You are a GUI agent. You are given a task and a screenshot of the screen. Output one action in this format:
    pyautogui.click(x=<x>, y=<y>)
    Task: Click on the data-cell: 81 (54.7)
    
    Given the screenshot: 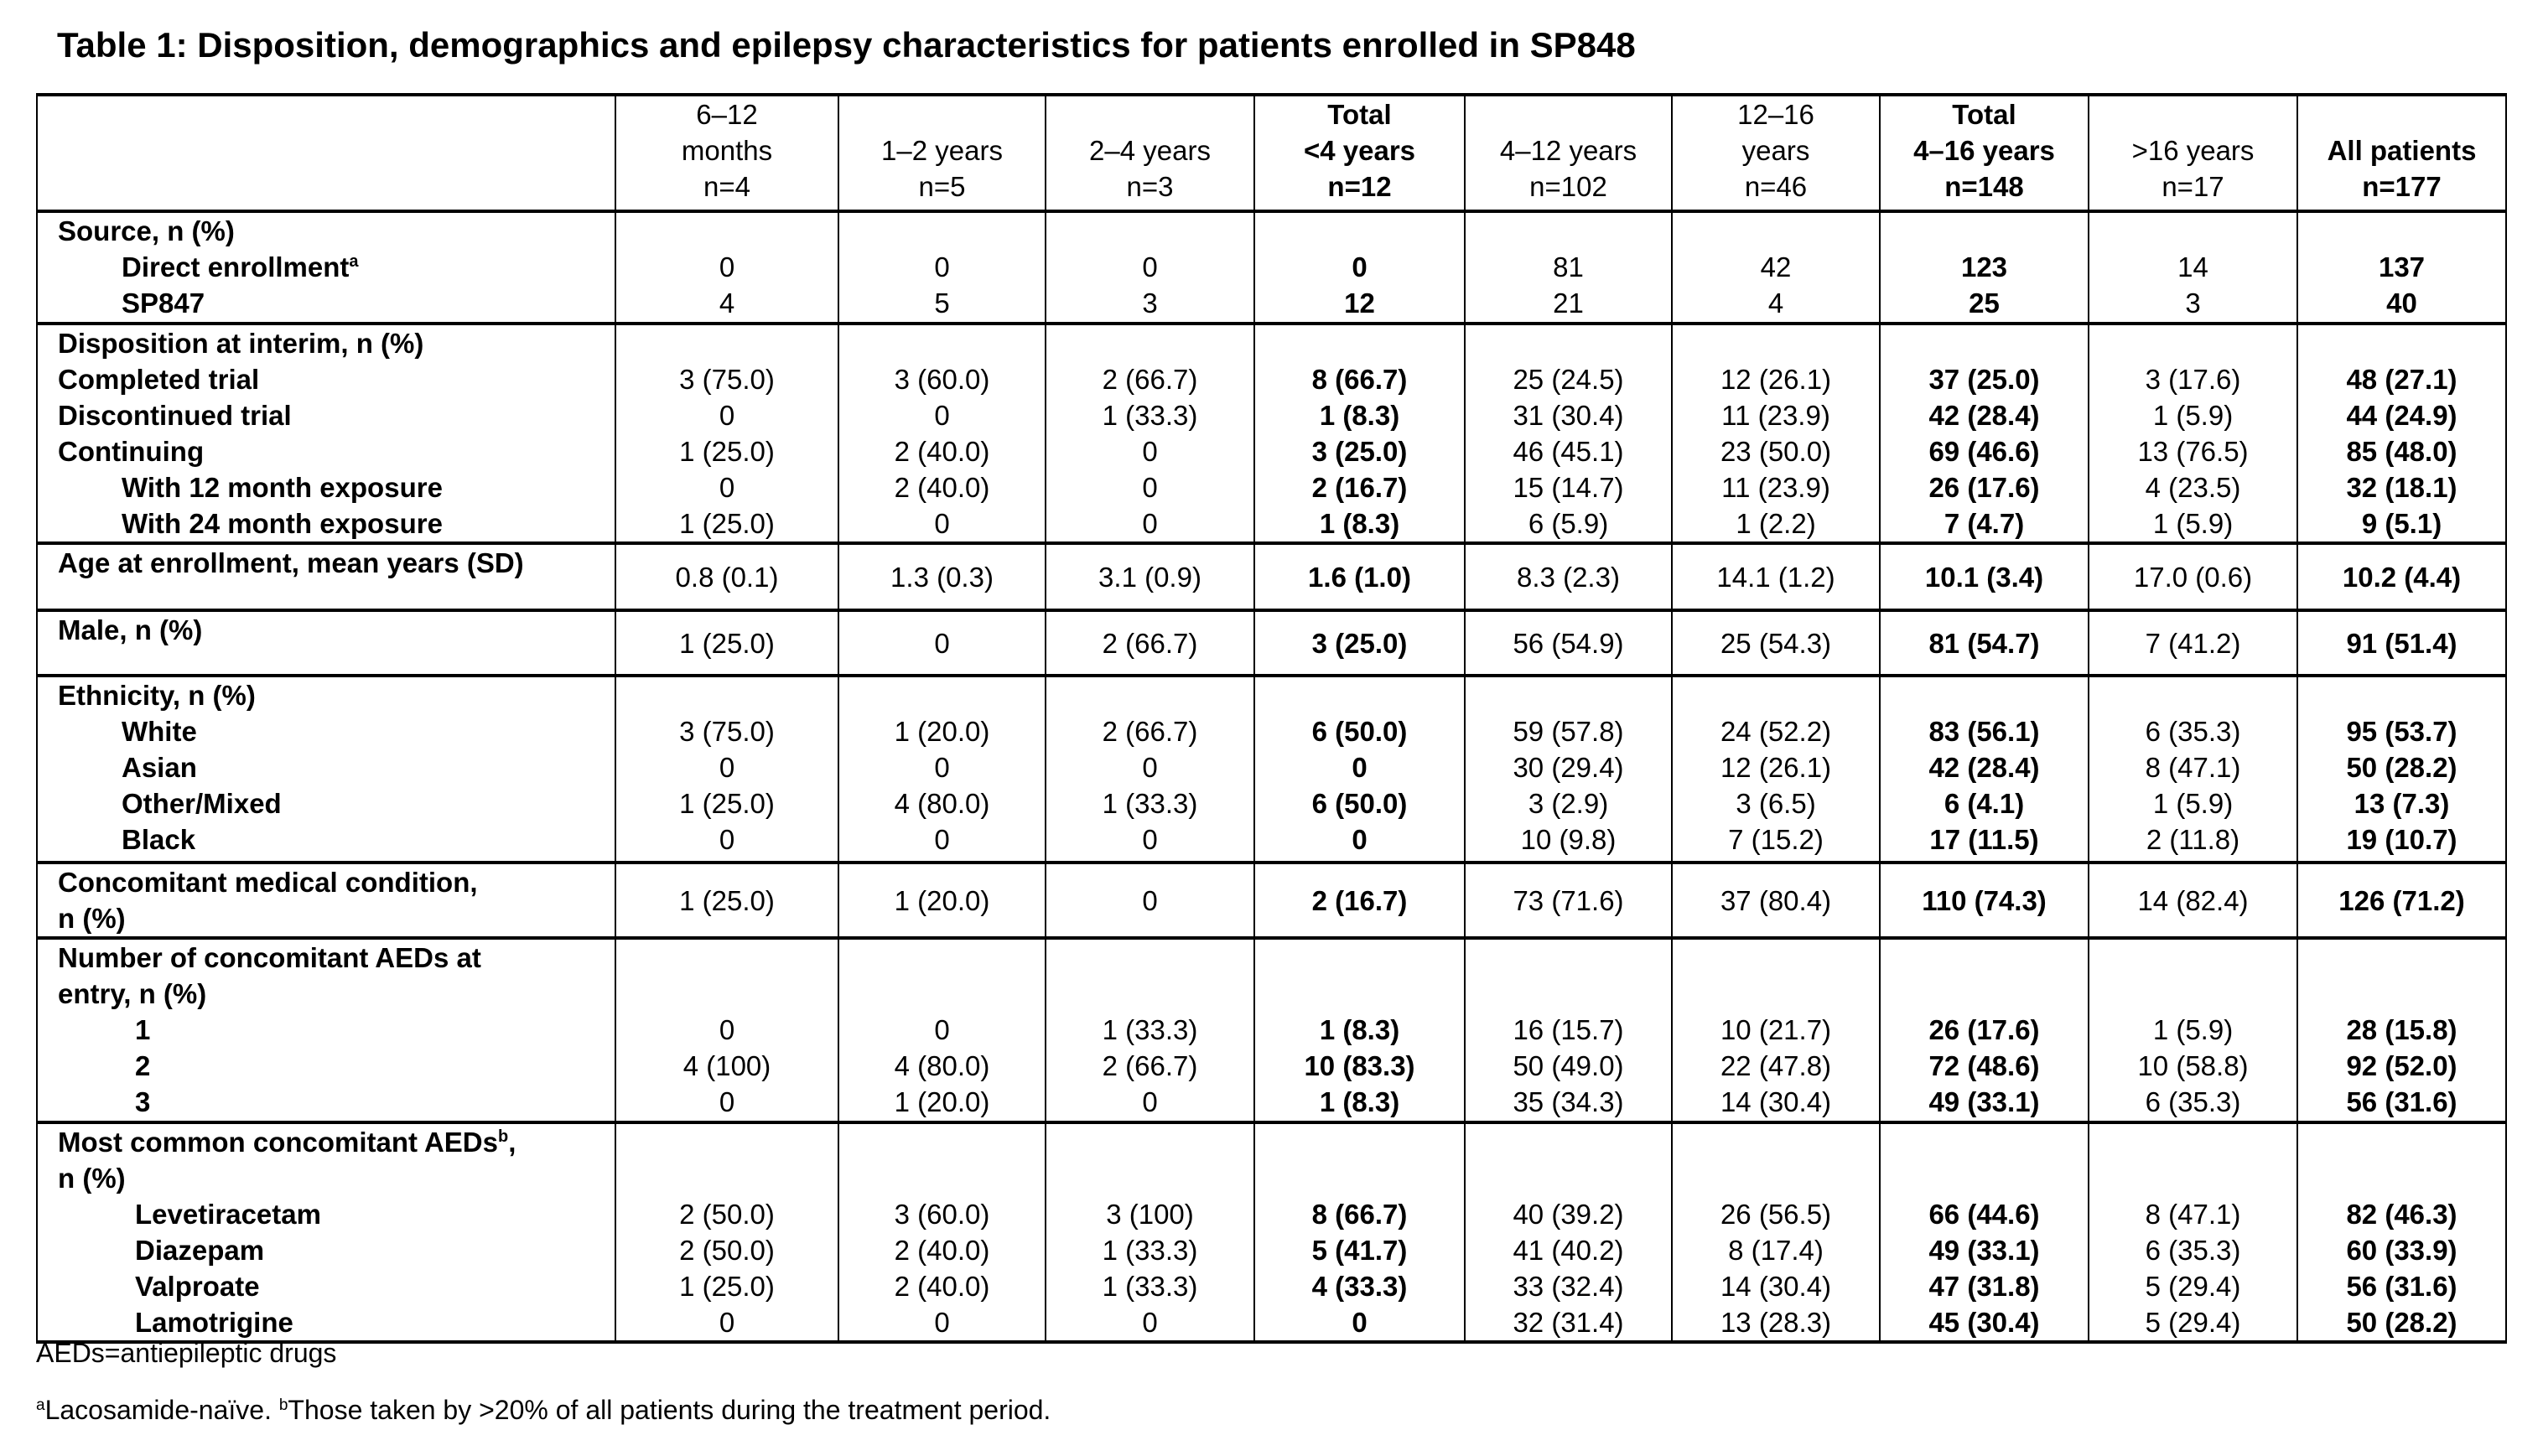 What is the action you would take?
    pyautogui.click(x=1984, y=643)
    